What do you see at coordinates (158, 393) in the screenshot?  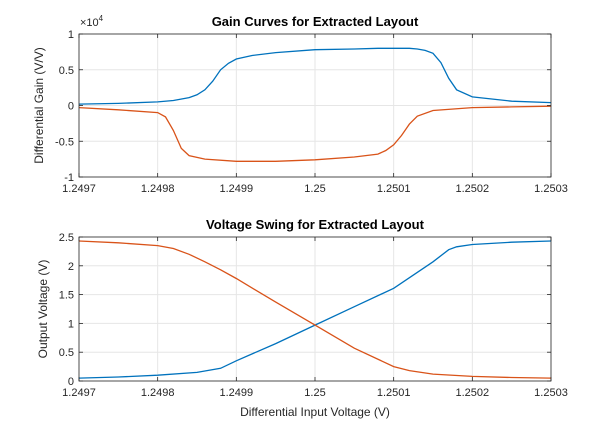 I see `swing-x-tick-label: 1.2498` at bounding box center [158, 393].